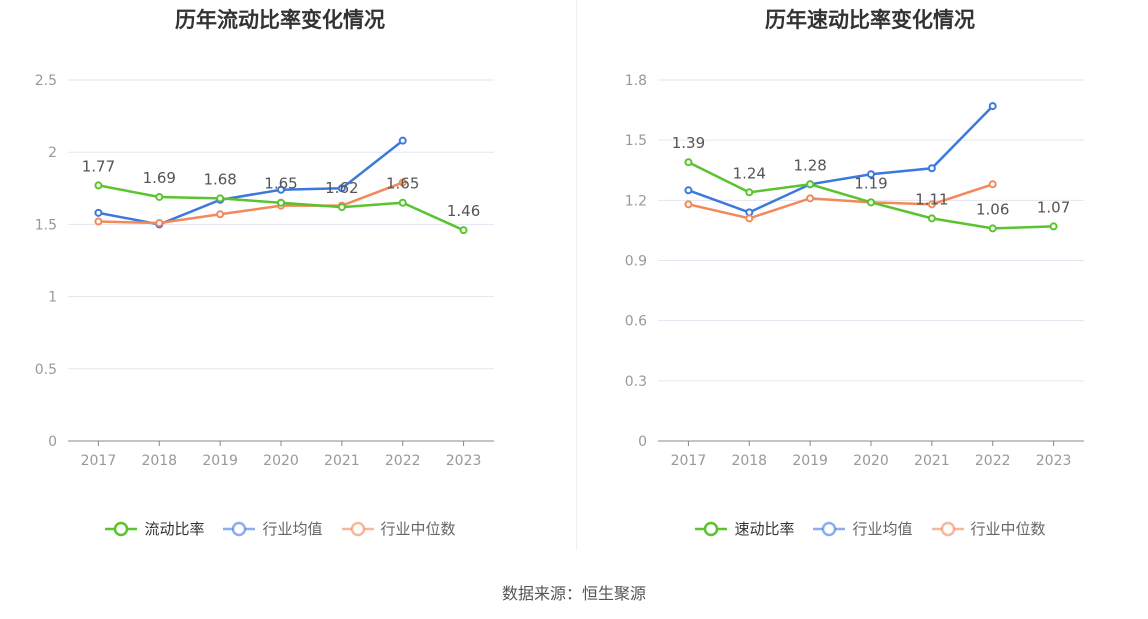  Describe the element at coordinates (992, 209) in the screenshot. I see `data-label: 1.06` at that location.